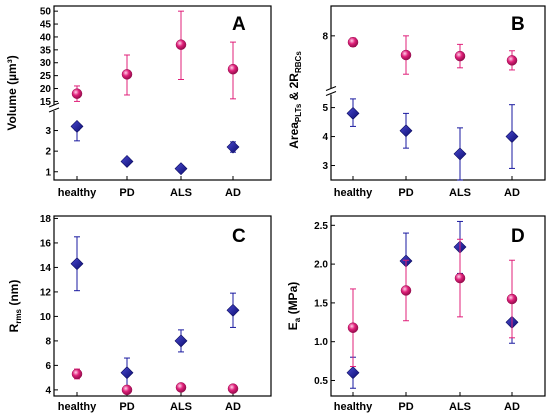 Image resolution: width=550 pixels, height=417 pixels. Describe the element at coordinates (405, 407) in the screenshot. I see `panel-D-xtick-pd: PD` at that location.